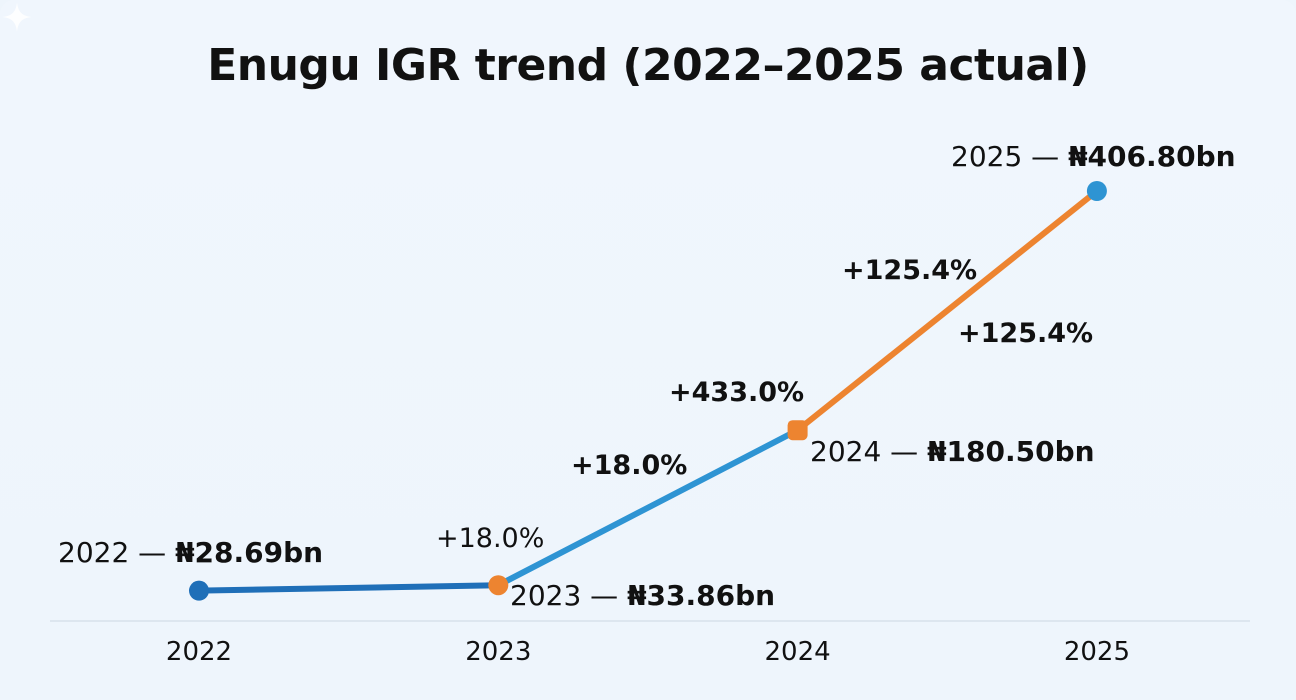 The image size is (1296, 700). I want to click on x-tick-label-2023: 2023, so click(498, 652).